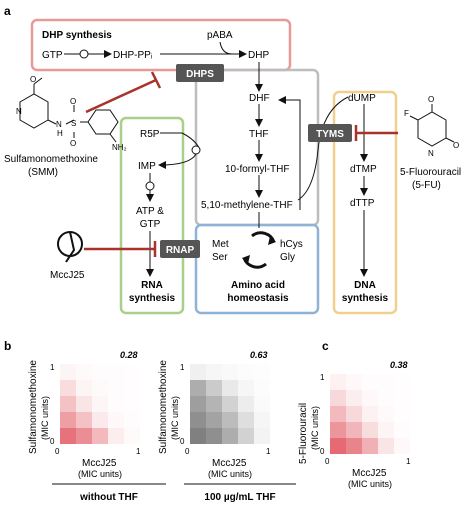 This screenshot has height=507, width=474. Describe the element at coordinates (150, 211) in the screenshot. I see `atp-label: ATP &` at that location.